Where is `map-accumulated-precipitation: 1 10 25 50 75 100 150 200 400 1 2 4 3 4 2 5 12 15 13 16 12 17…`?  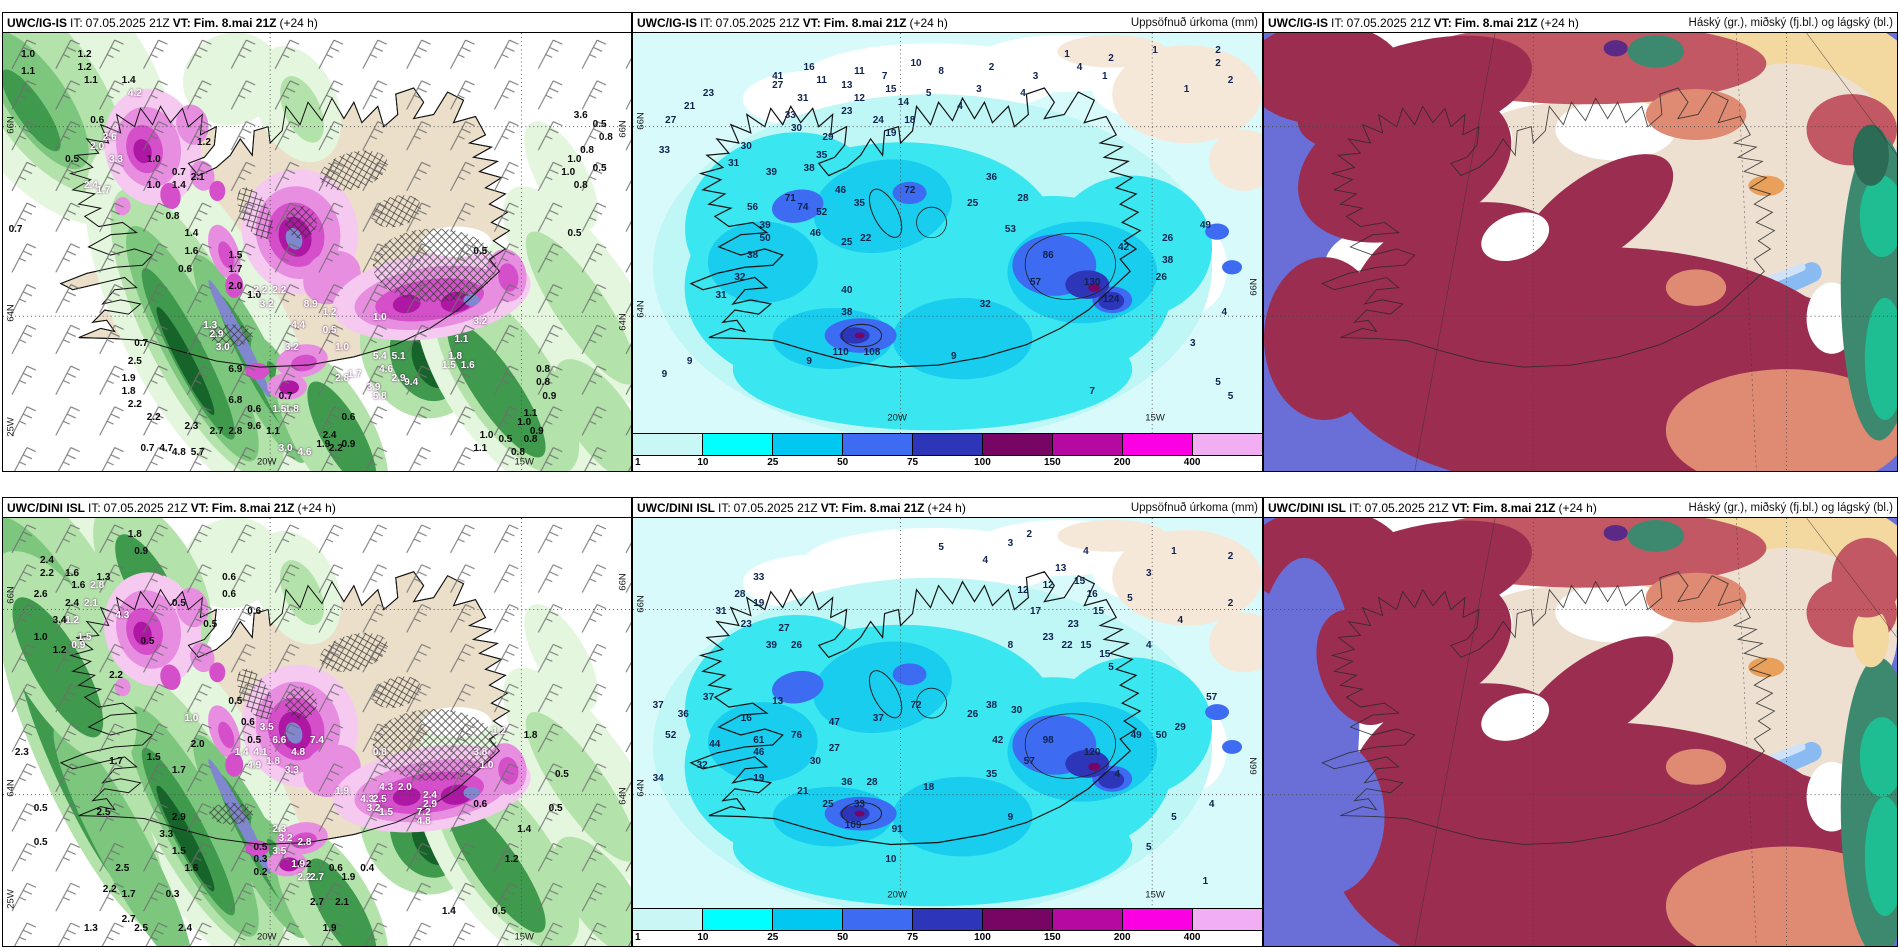 map-accumulated-precipitation: 1 10 25 50 75 100 150 200 400 1 2 4 3 4 2 5 12 15 13 16 12 17… is located at coordinates (947, 732).